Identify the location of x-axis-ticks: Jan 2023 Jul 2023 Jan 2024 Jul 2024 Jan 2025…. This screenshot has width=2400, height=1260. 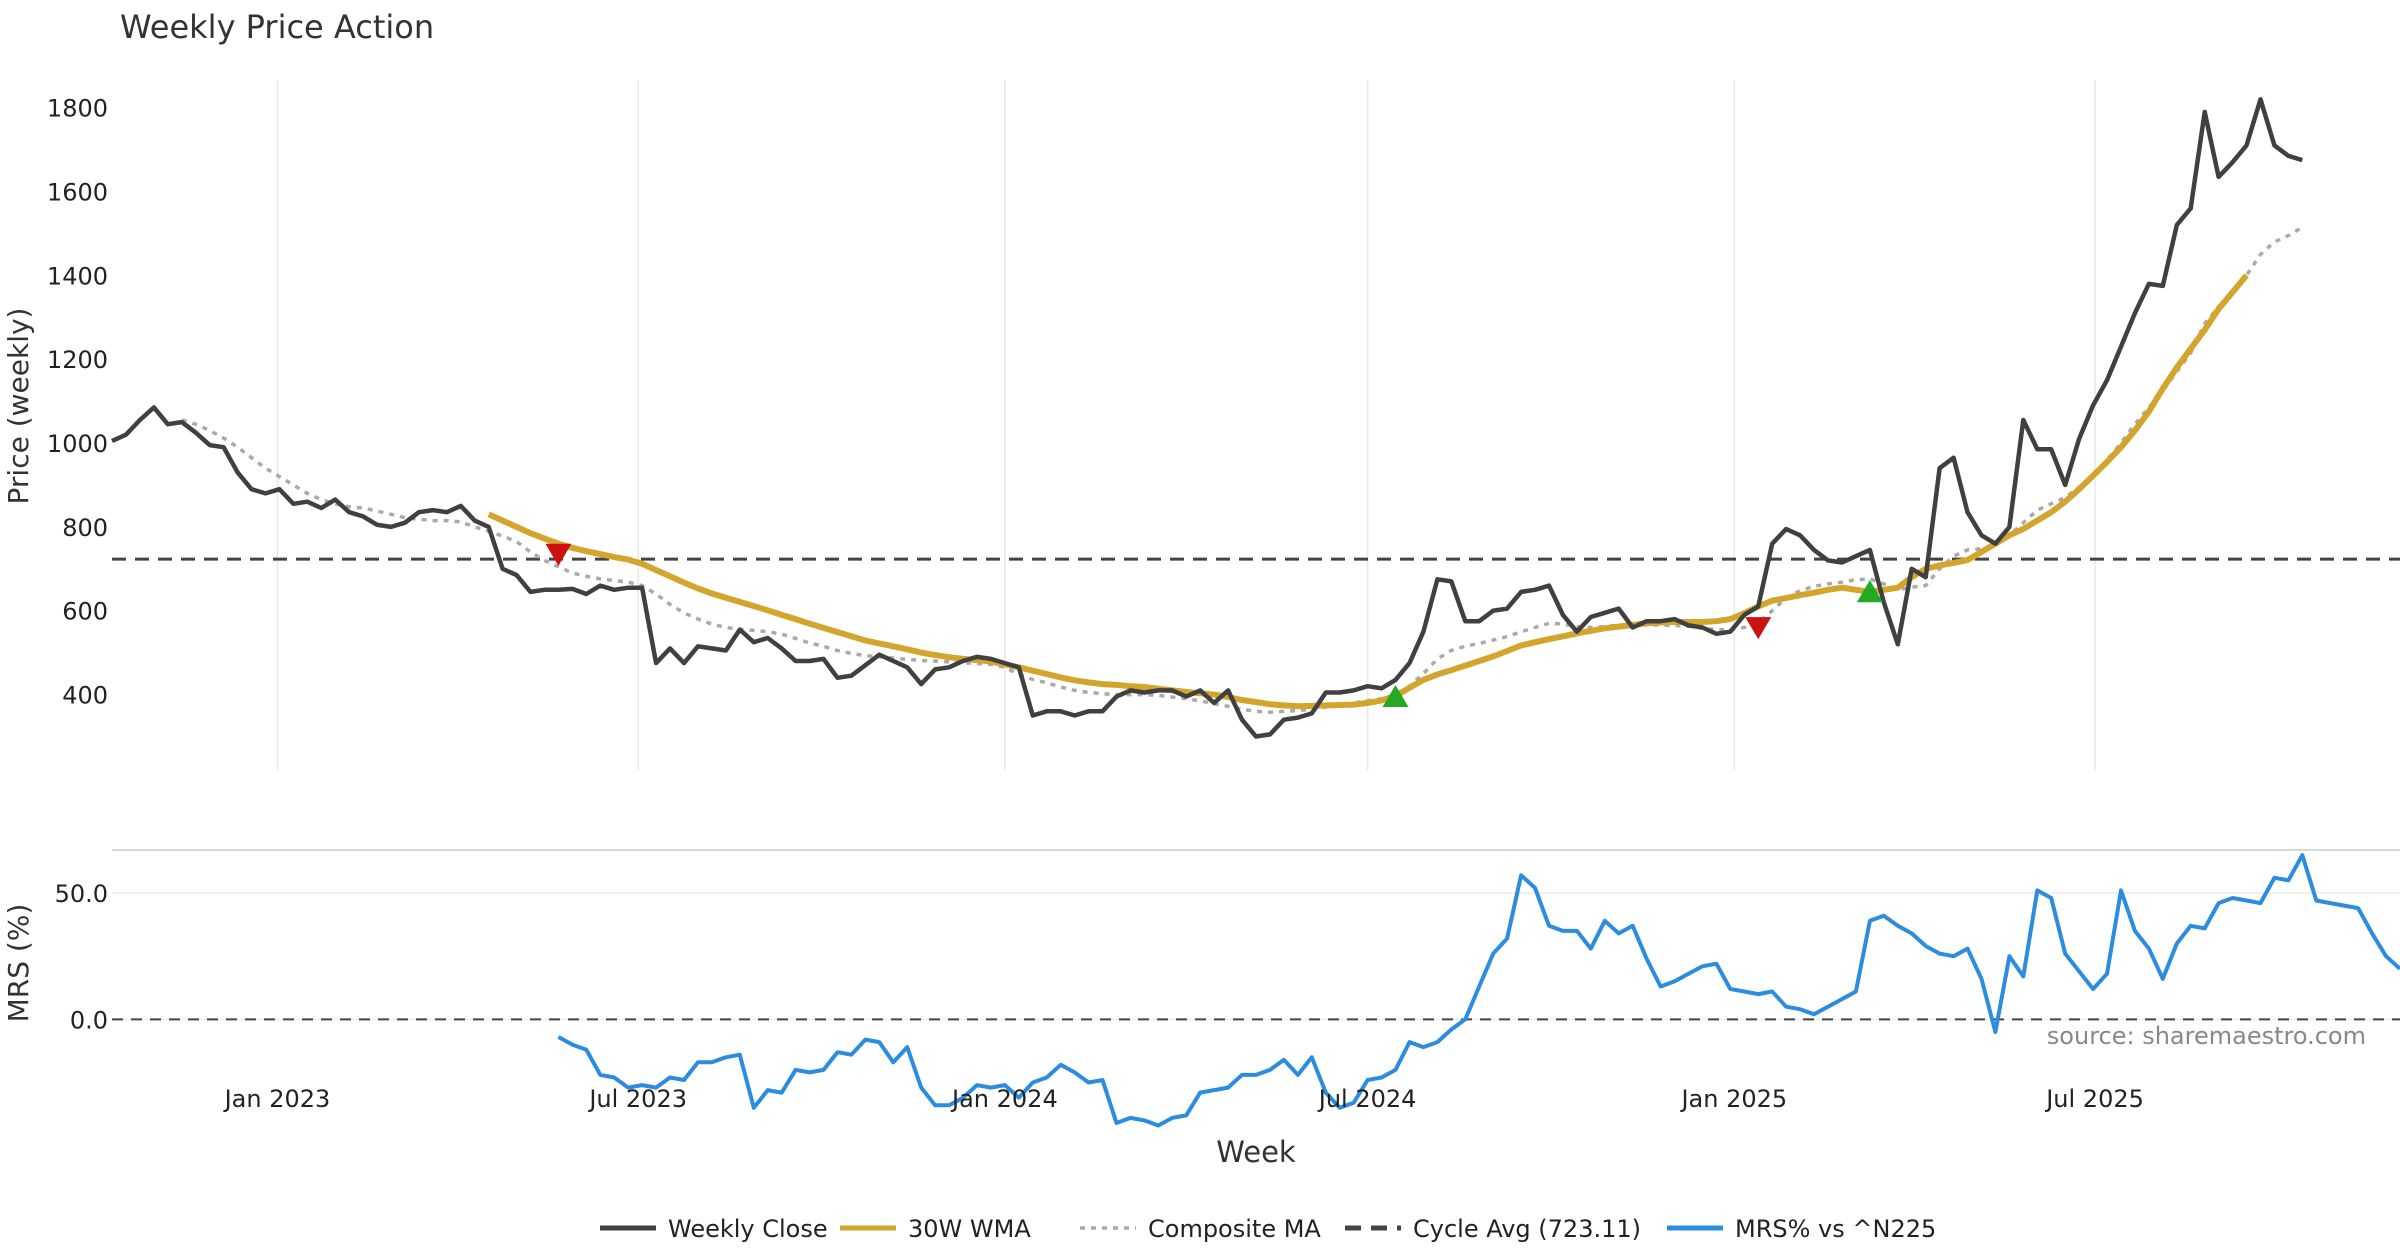
(1183, 1099).